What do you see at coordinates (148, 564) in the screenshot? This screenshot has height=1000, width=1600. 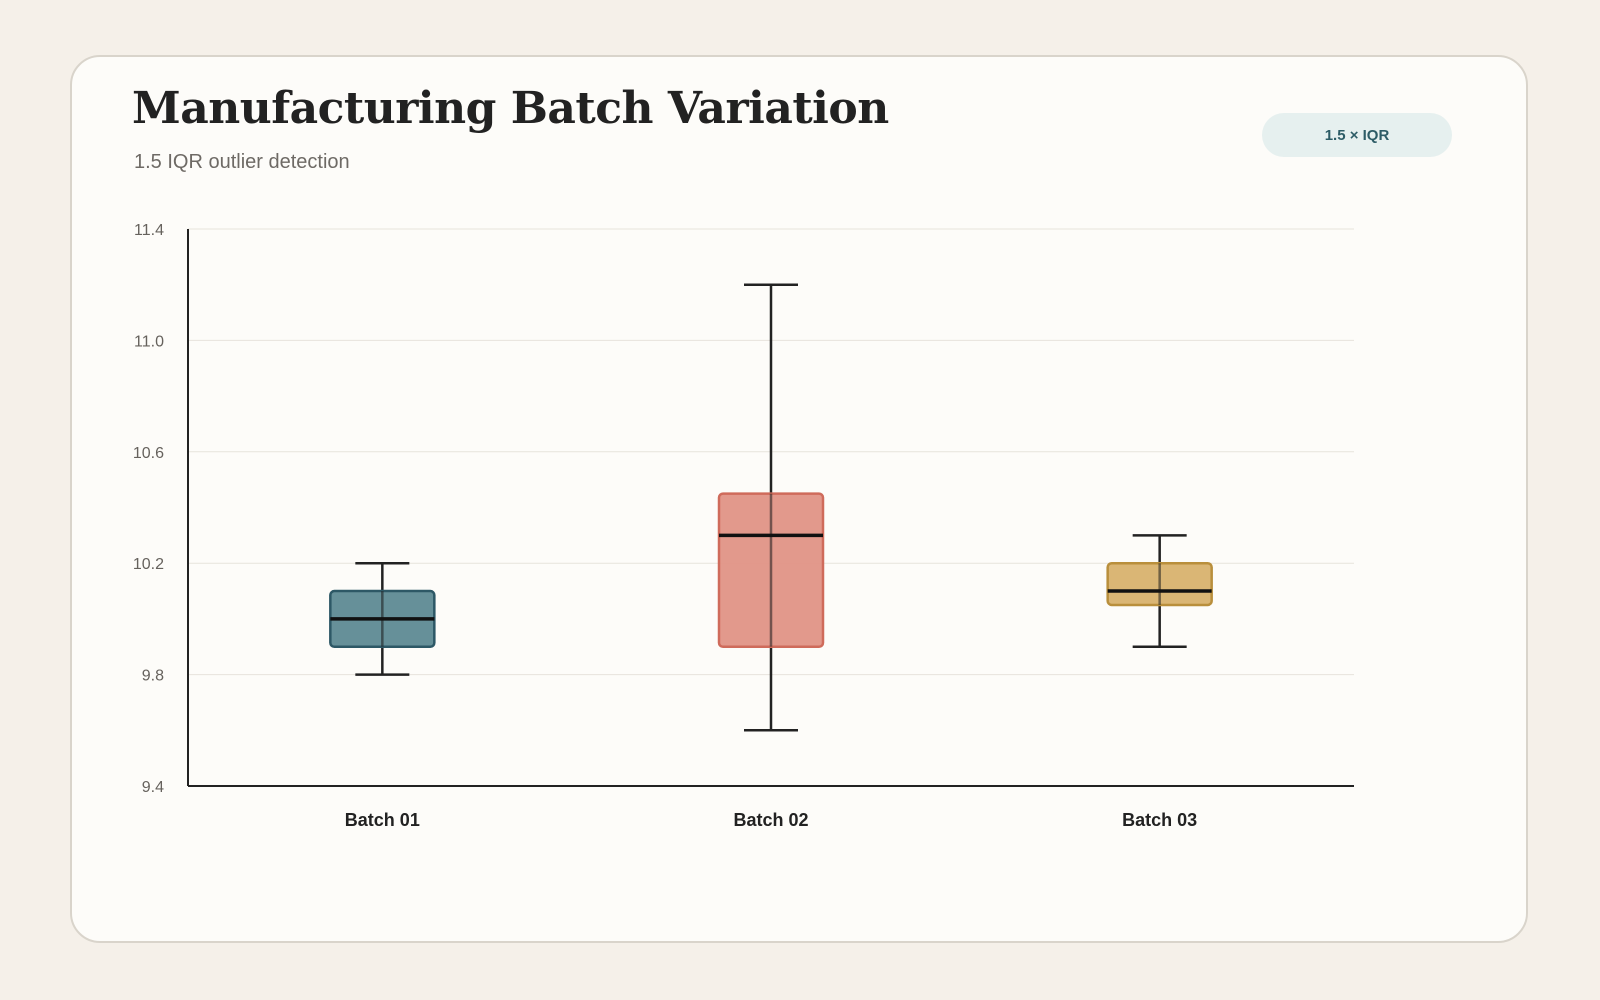 I see `y-tick-label: 10.2` at bounding box center [148, 564].